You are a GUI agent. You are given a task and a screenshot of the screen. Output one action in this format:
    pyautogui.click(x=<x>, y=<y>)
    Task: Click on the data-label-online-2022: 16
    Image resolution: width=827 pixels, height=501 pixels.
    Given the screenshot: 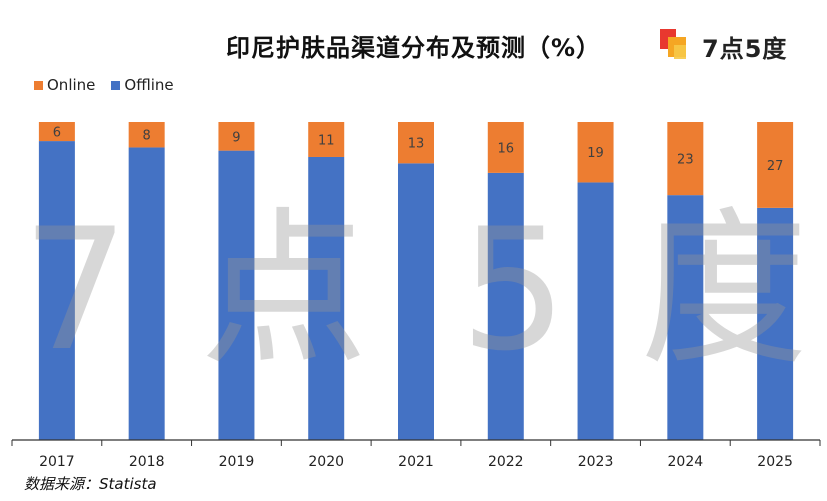 What is the action you would take?
    pyautogui.click(x=506, y=148)
    